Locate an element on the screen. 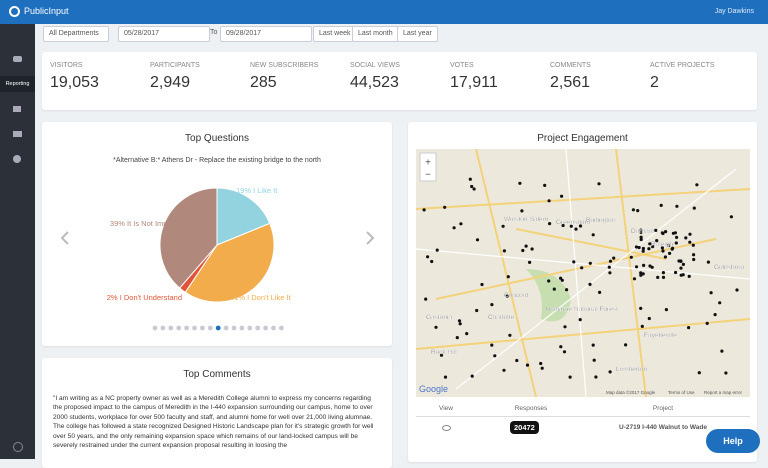 This screenshot has width=768, height=468. range-button: Last year is located at coordinates (417, 34).